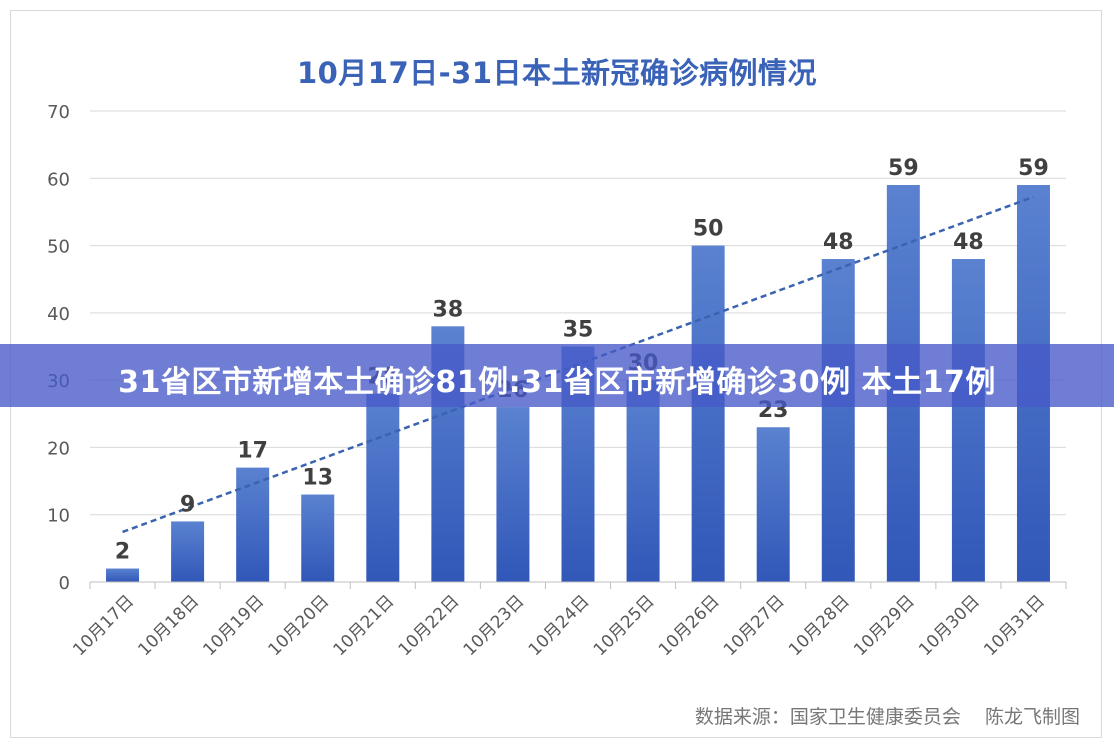  I want to click on x-tick-label: 10月28日, so click(819, 625).